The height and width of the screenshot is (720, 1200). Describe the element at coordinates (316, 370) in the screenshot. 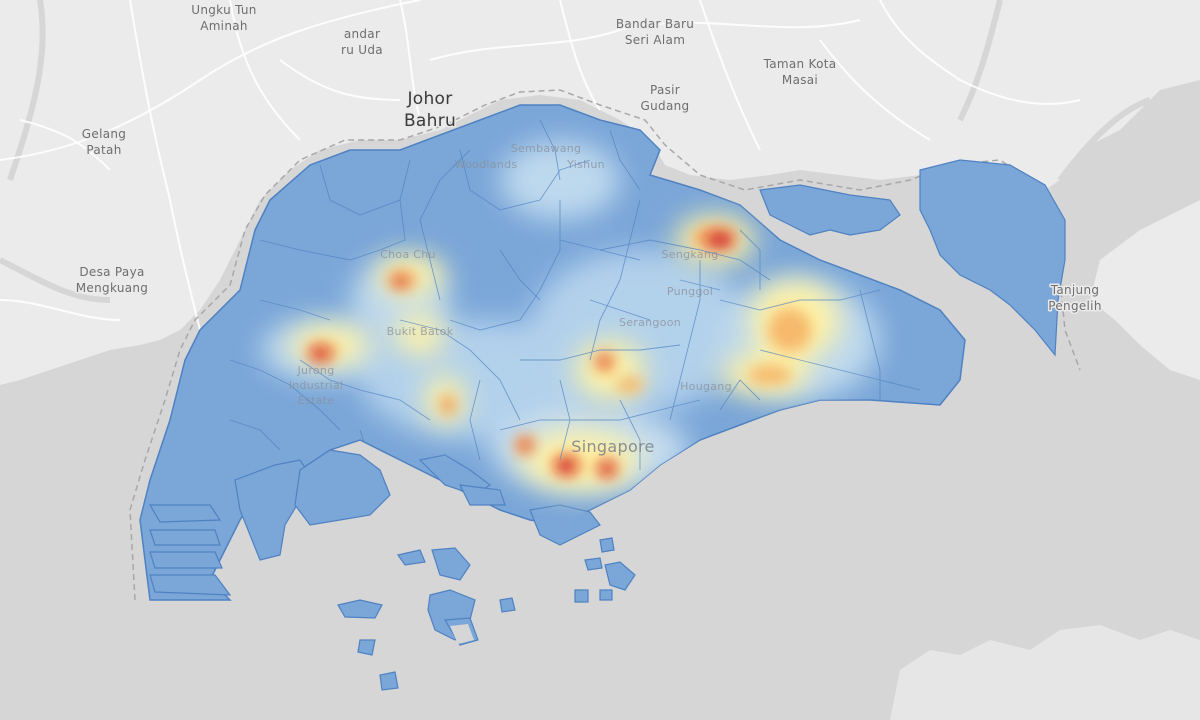

I see `svg-text: Jurong` at that location.